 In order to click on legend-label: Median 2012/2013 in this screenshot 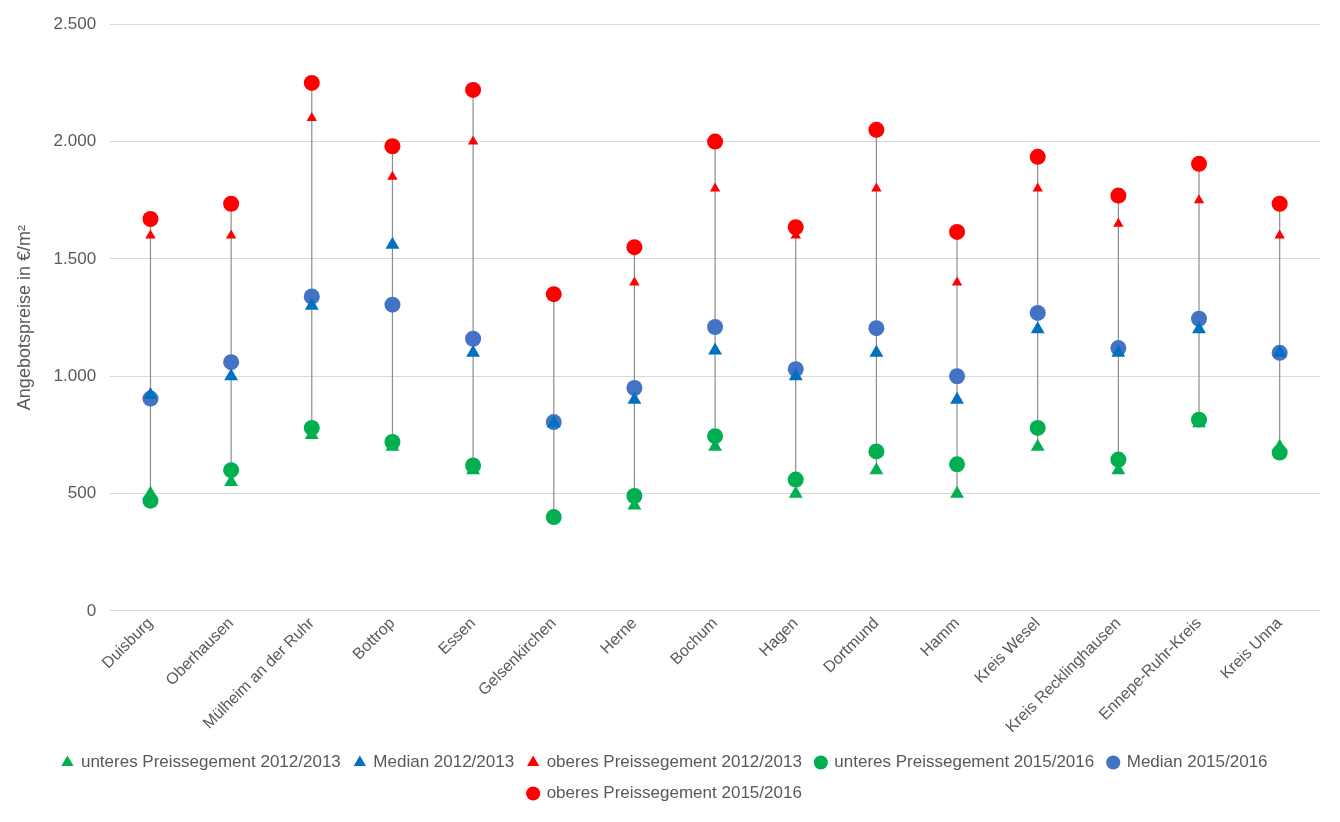, I will do `click(444, 762)`.